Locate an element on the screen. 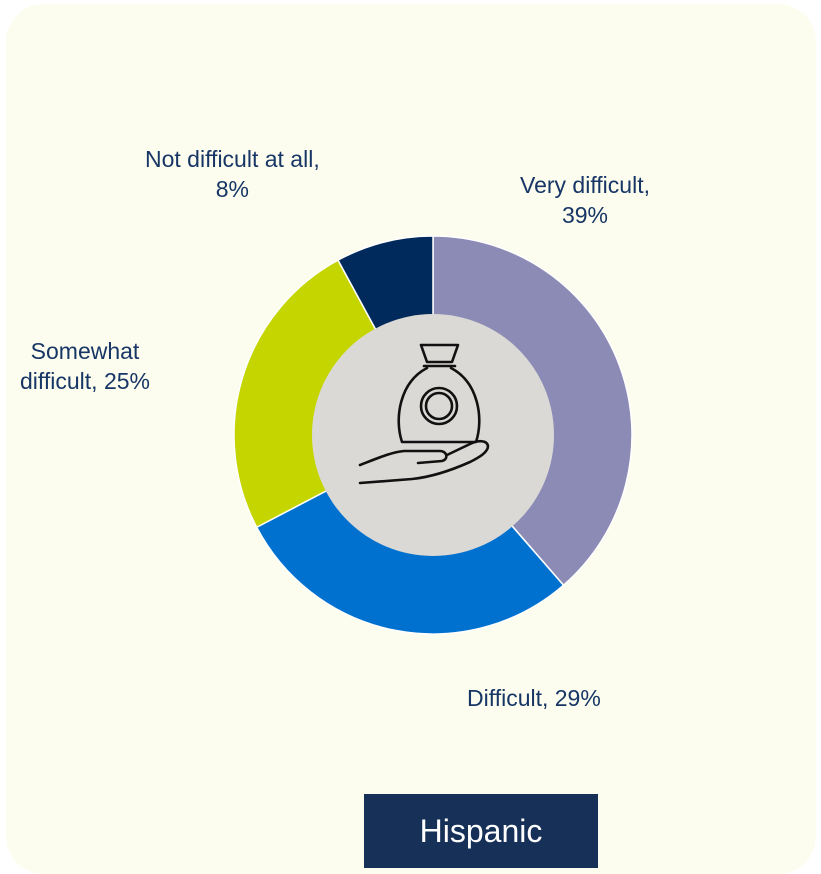 The height and width of the screenshot is (874, 821). group-label-badge: Hispanic is located at coordinates (481, 831).